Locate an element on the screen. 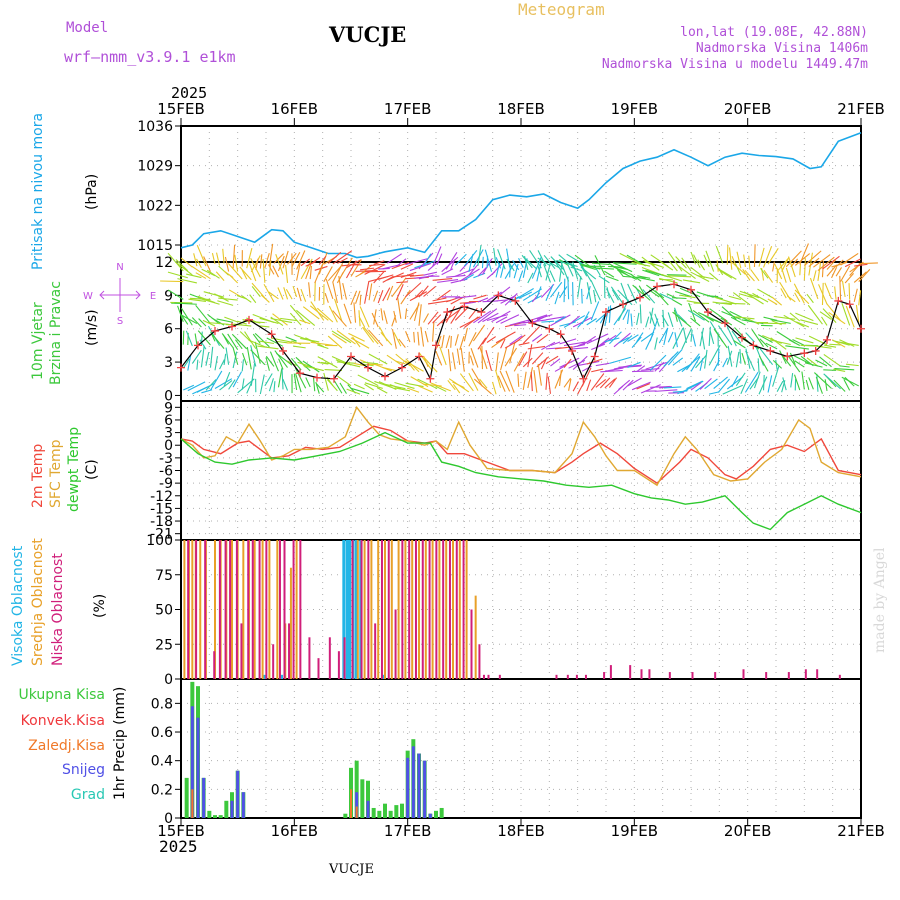  y-tick-label: 1029 is located at coordinates (155, 167).